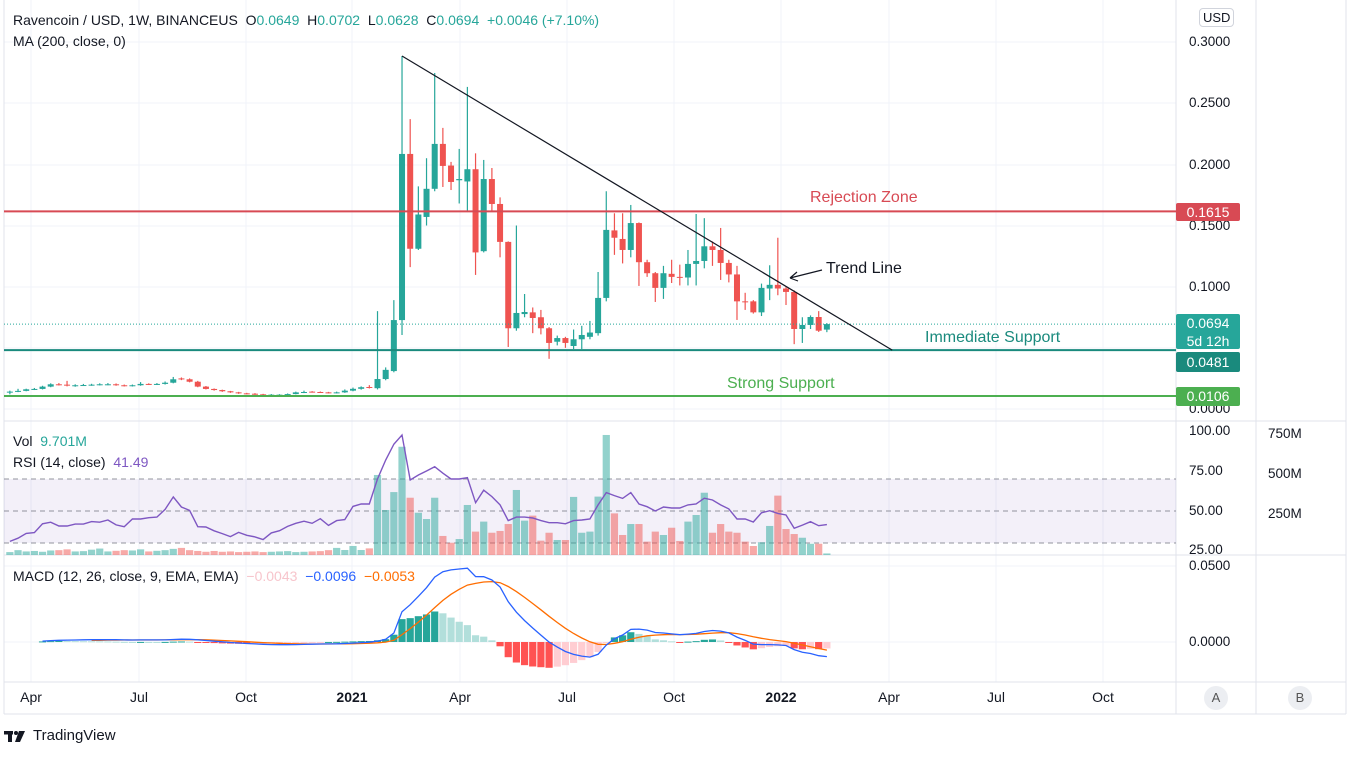  What do you see at coordinates (14, 736) in the screenshot?
I see `tradingview-logo-icon` at bounding box center [14, 736].